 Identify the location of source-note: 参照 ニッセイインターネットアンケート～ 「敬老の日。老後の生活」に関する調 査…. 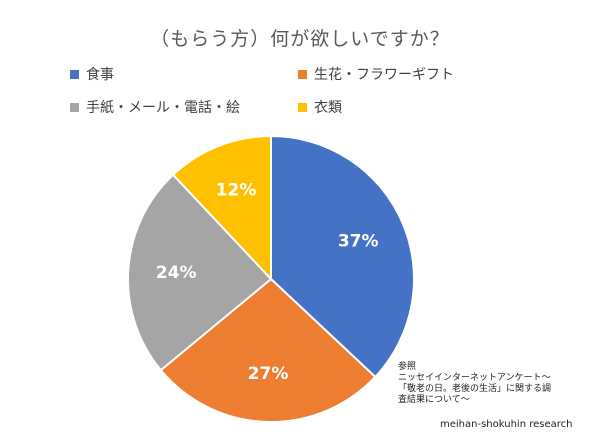
(498, 384).